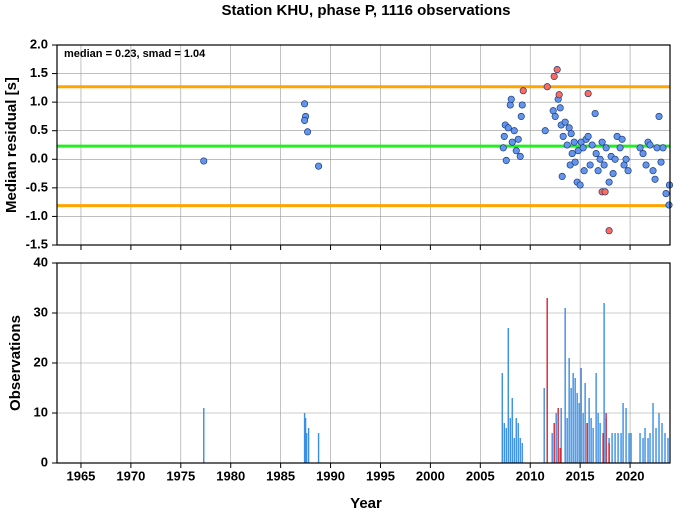 The image size is (678, 516). What do you see at coordinates (580, 475) in the screenshot?
I see `x-tick-label: 2015` at bounding box center [580, 475].